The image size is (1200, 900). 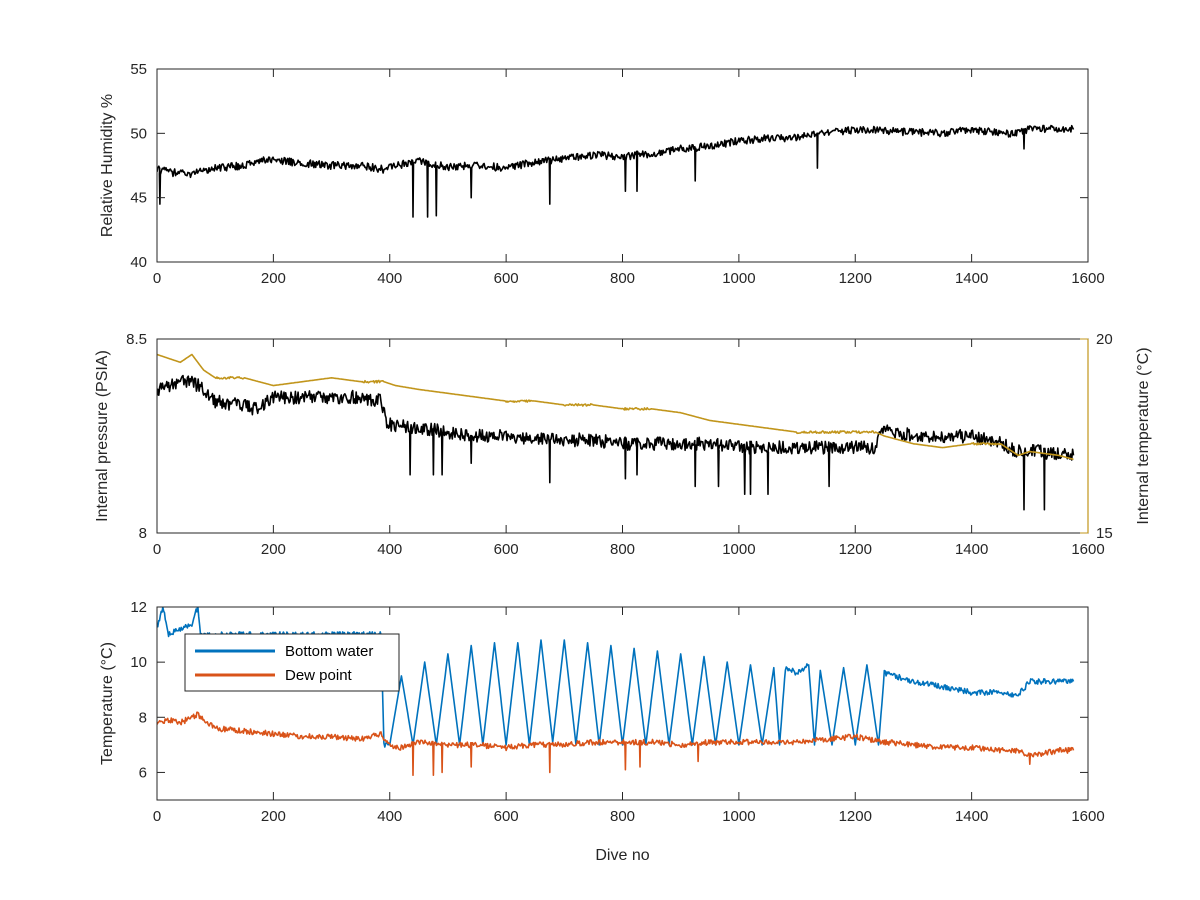 I want to click on x-tick-label-1-2: 400, so click(x=389, y=549).